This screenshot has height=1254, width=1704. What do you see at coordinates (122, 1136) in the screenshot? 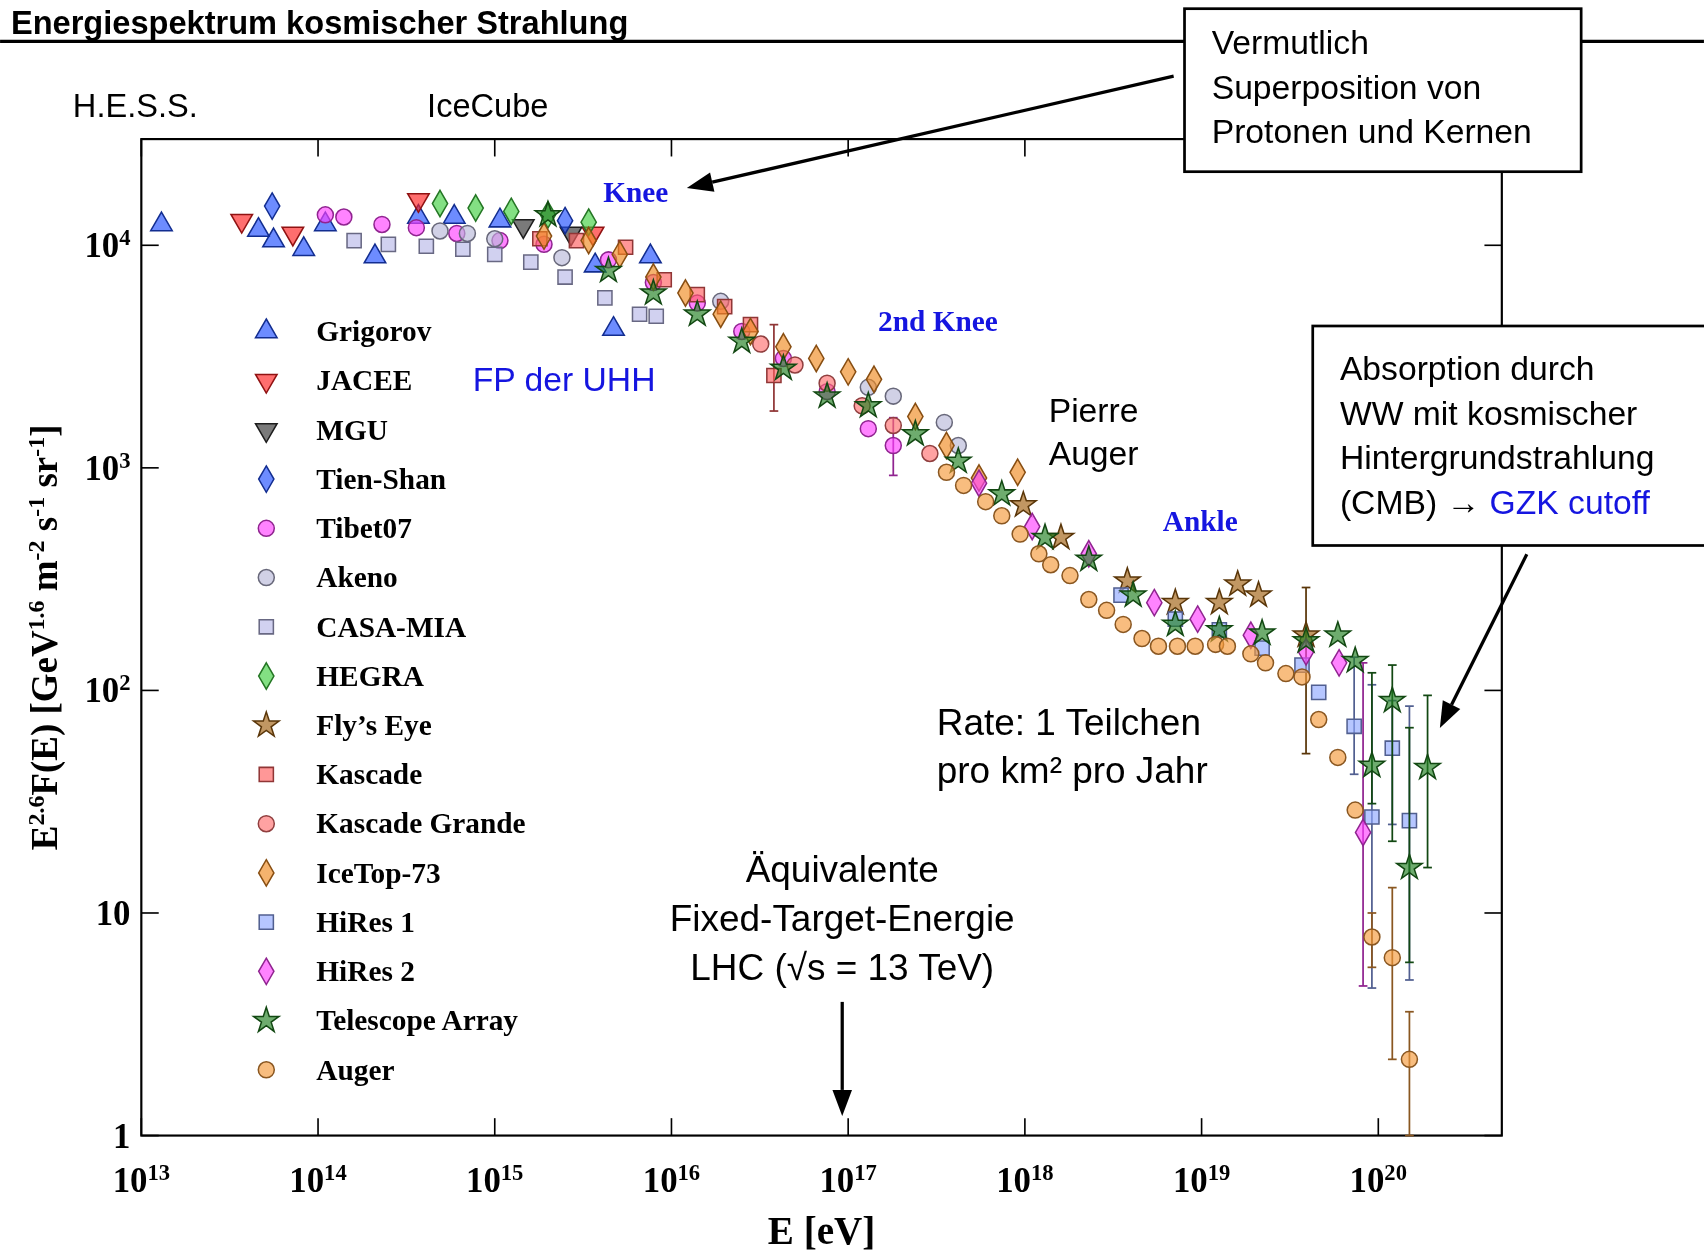
I see `y-tick-label: 1` at bounding box center [122, 1136].